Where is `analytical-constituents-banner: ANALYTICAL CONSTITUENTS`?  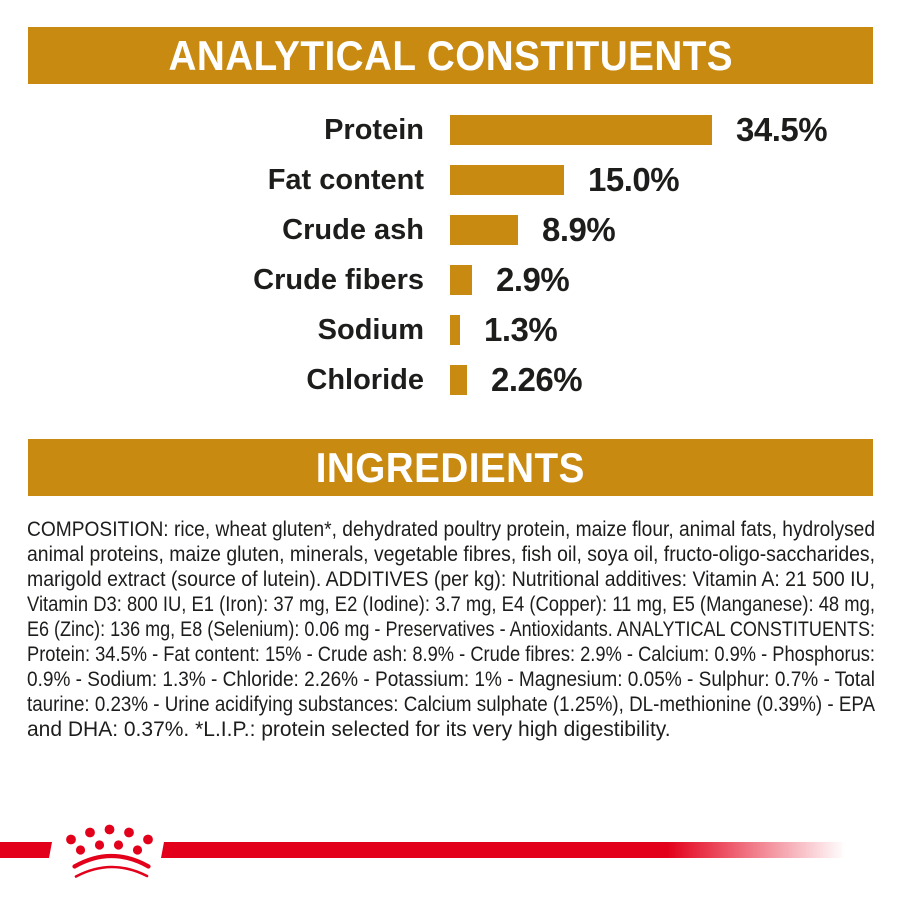
analytical-constituents-banner: ANALYTICAL CONSTITUENTS is located at coordinates (450, 55).